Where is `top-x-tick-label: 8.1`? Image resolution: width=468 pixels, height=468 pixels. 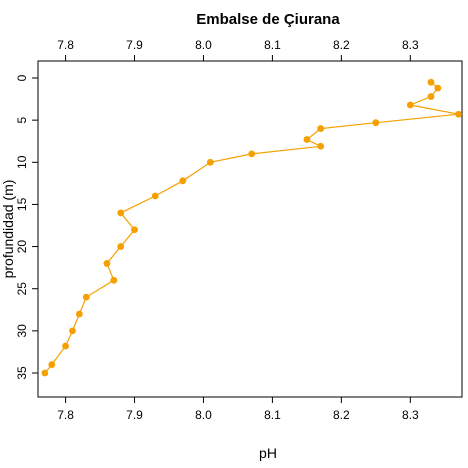
top-x-tick-label: 8.1 is located at coordinates (272, 45).